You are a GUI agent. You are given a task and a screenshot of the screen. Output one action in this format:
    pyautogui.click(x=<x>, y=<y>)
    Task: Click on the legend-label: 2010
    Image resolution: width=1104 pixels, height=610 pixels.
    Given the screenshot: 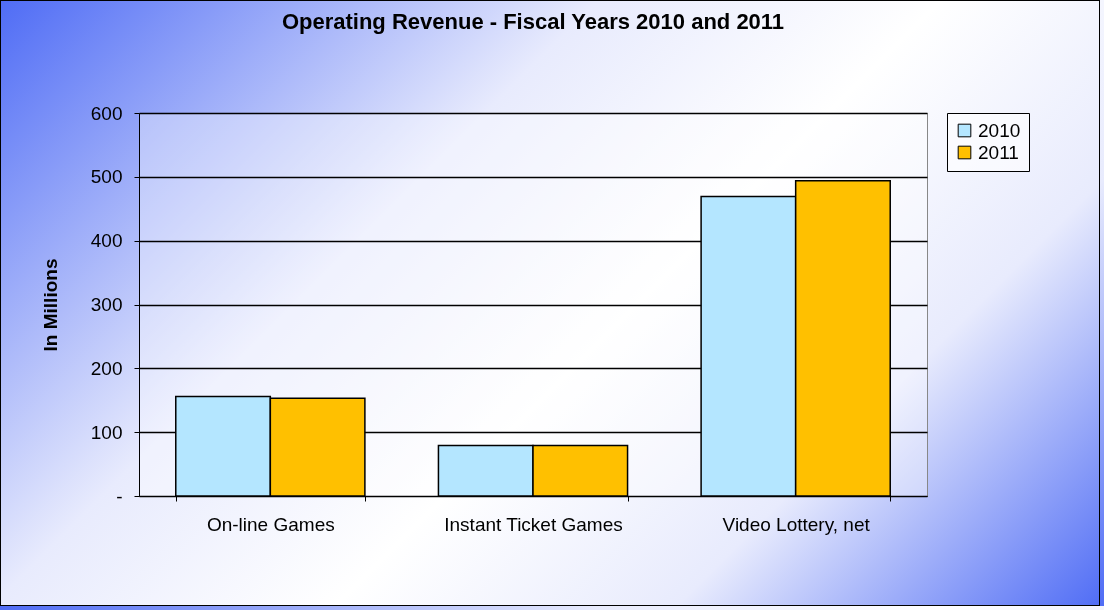 What is the action you would take?
    pyautogui.click(x=999, y=130)
    